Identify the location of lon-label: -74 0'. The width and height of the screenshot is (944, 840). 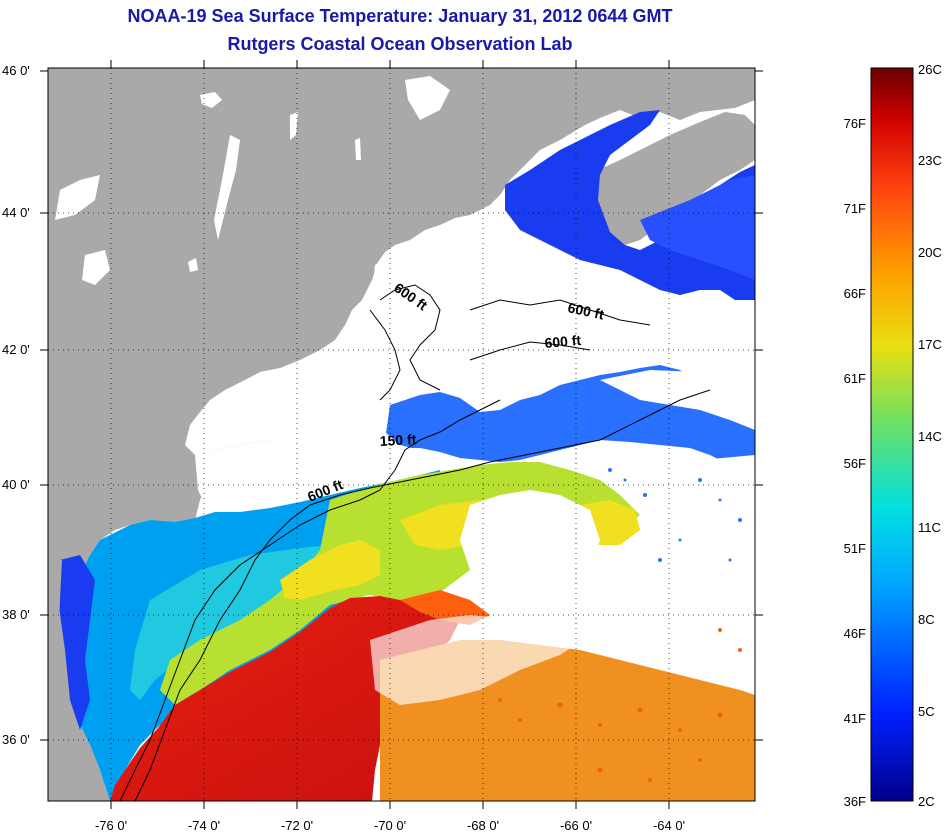
(204, 825).